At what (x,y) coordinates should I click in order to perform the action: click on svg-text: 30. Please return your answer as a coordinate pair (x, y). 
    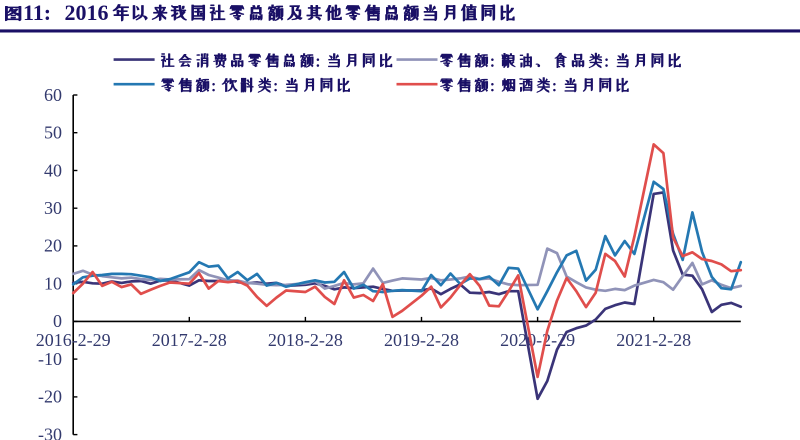
    Looking at the image, I should click on (53, 208).